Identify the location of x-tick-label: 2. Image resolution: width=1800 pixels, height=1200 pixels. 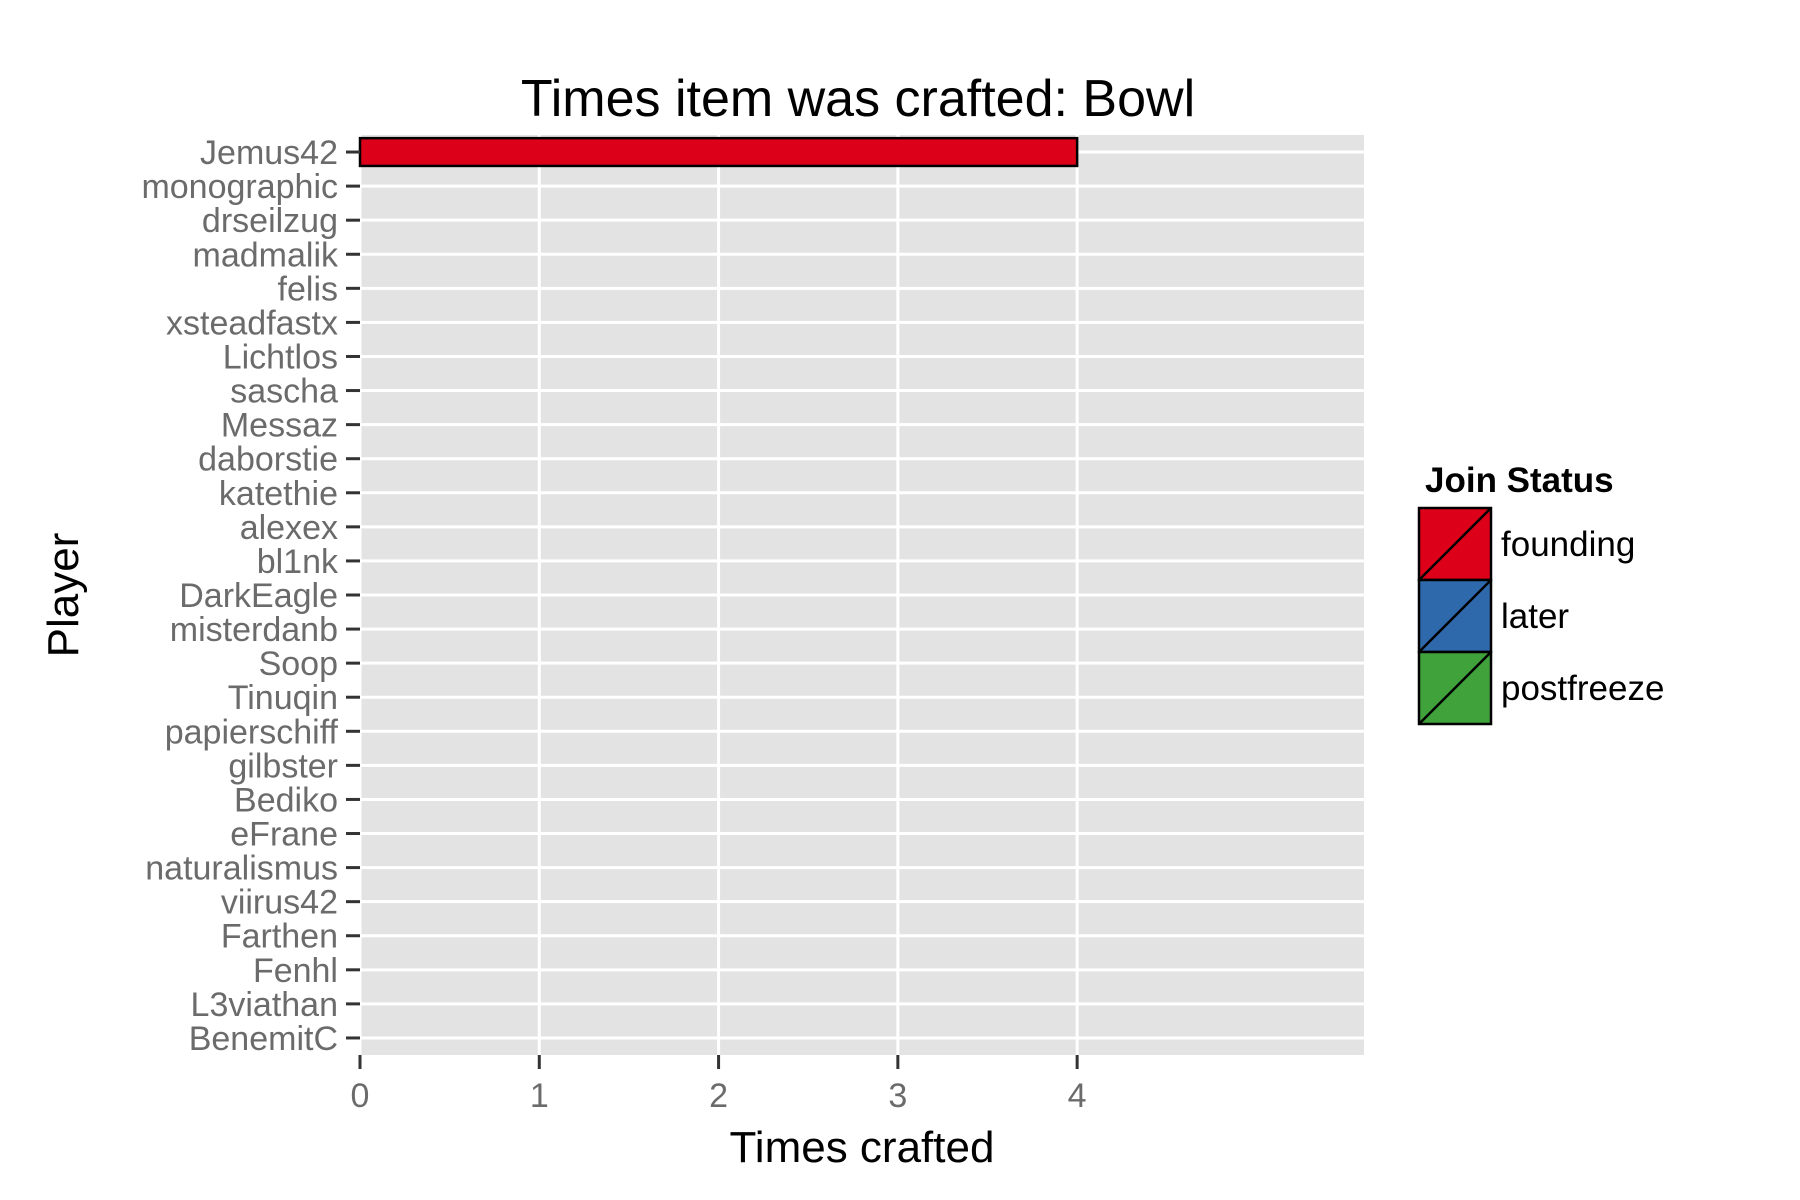
(718, 1096).